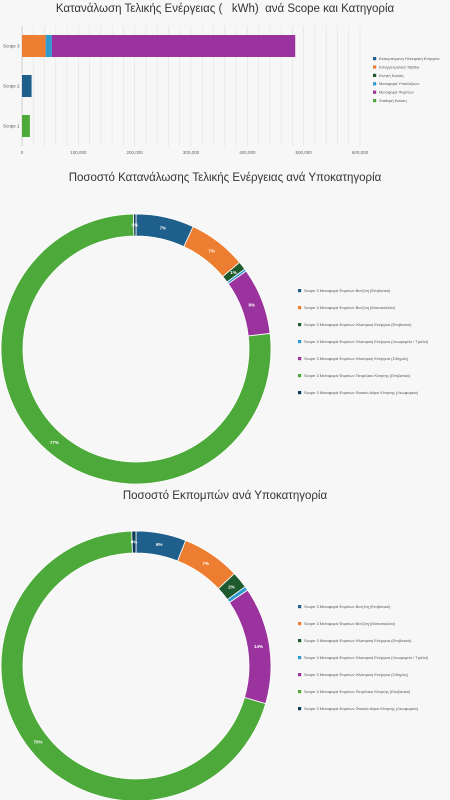 The image size is (450, 800). What do you see at coordinates (231, 587) in the screenshot?
I see `slice-percent-label: 2%` at bounding box center [231, 587].